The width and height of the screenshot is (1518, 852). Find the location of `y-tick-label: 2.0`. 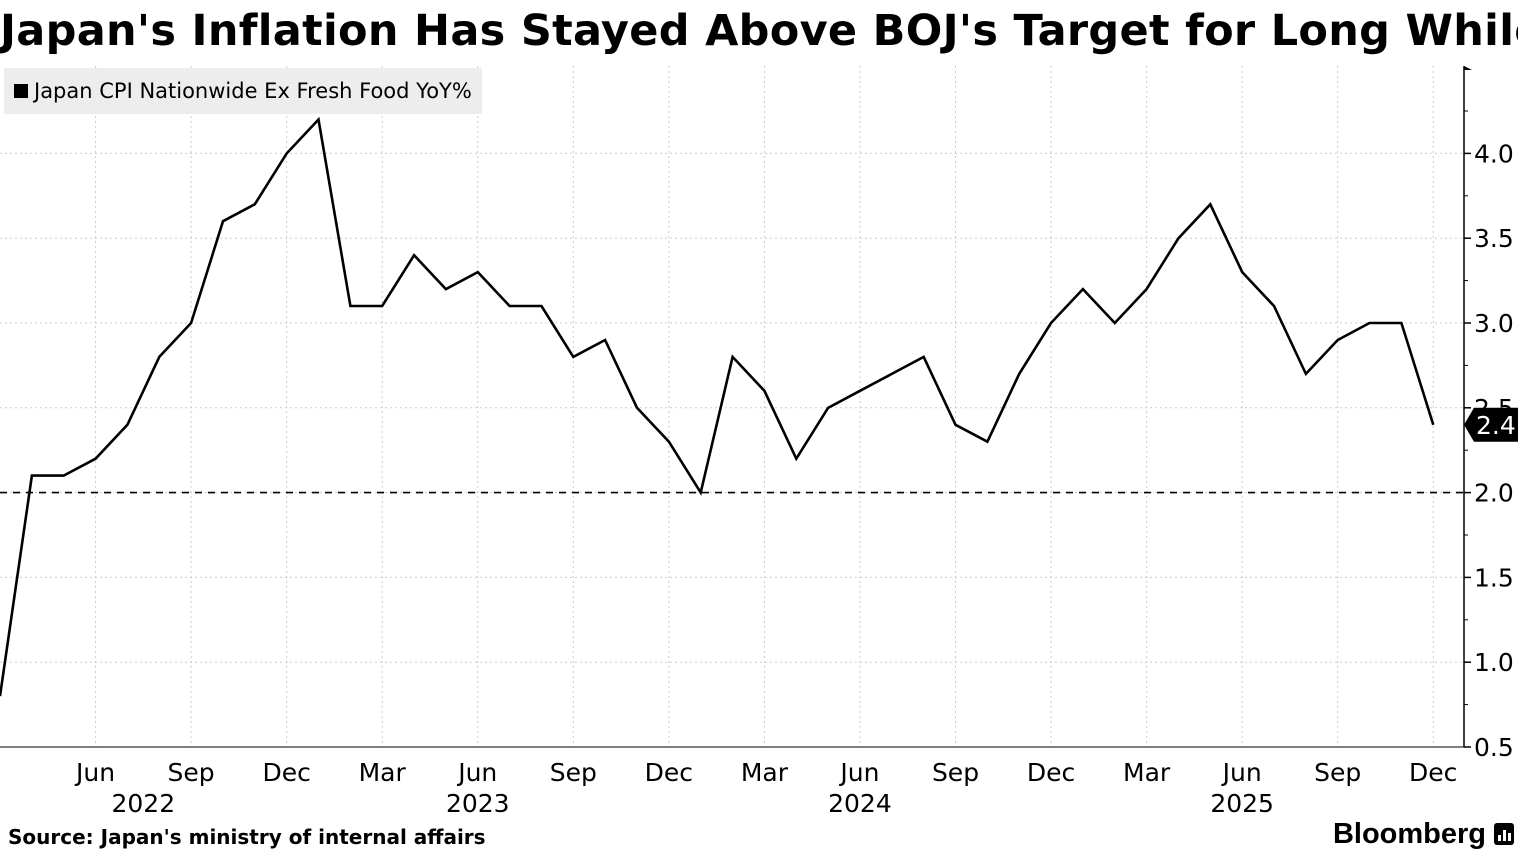

y-tick-label: 2.0 is located at coordinates (1494, 493).